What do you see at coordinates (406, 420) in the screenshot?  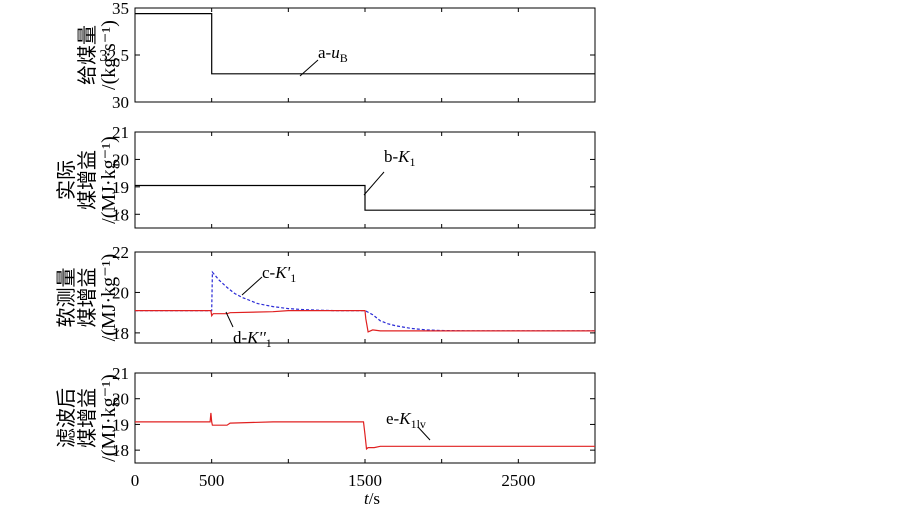 I see `series-annotation: e-K1lv` at bounding box center [406, 420].